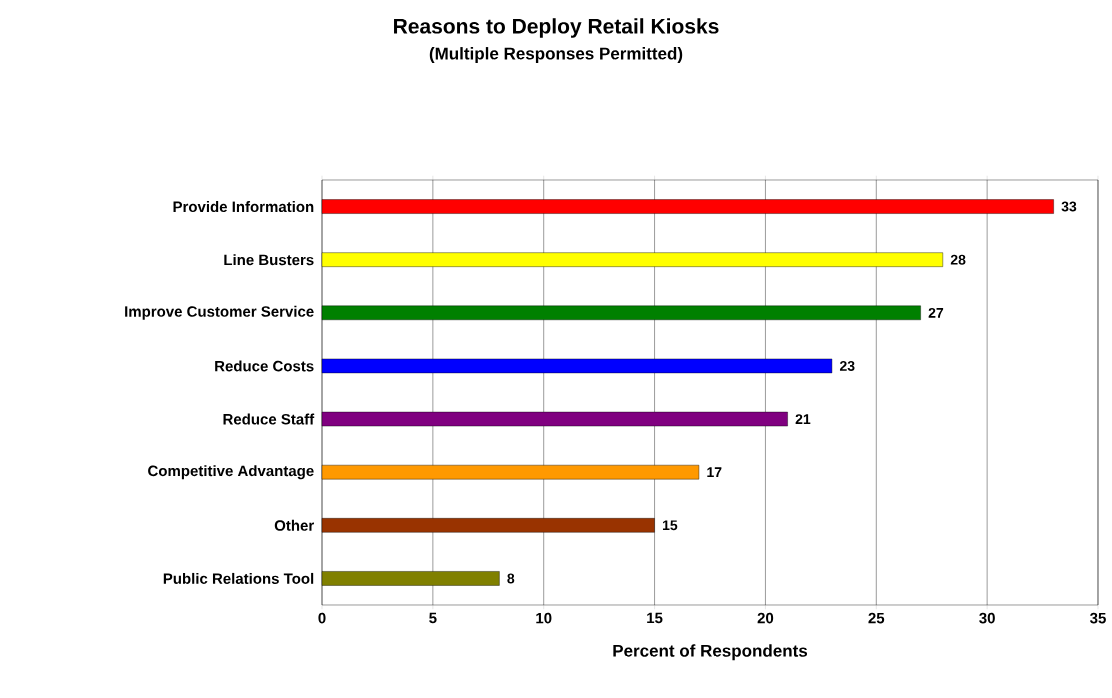 This screenshot has height=698, width=1112. I want to click on data-label: 17, so click(714, 472).